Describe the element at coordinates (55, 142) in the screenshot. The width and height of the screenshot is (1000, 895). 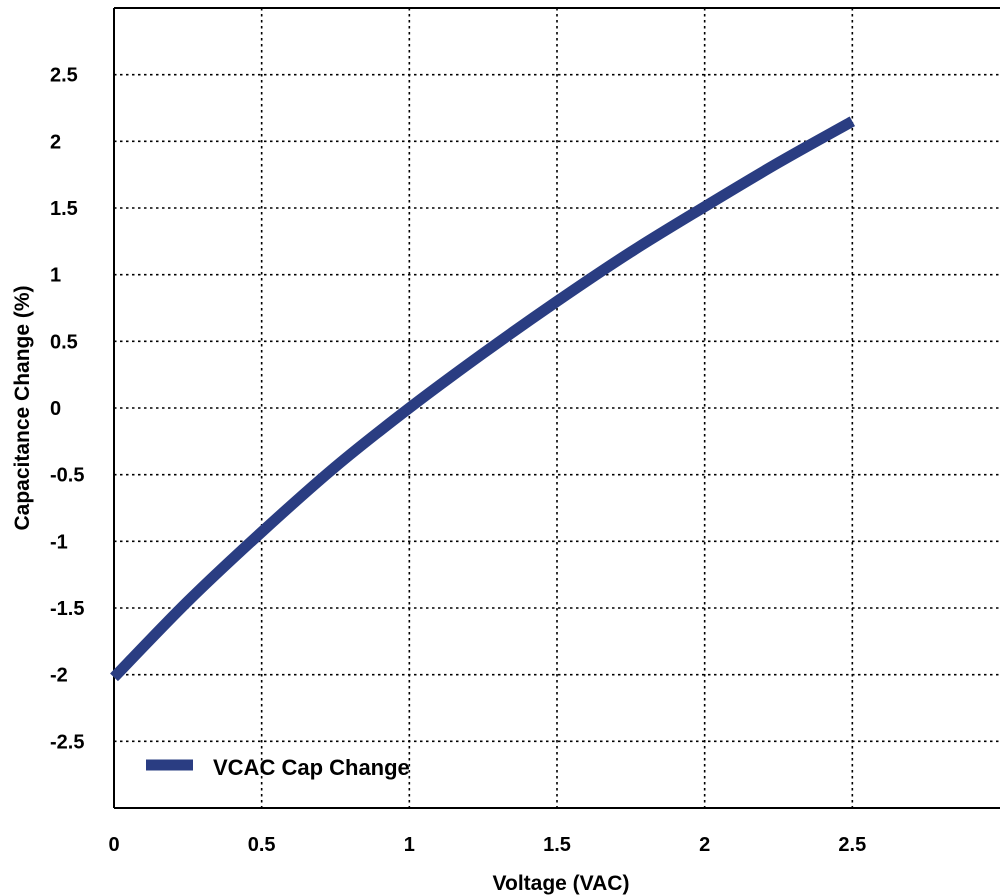
I see `y-tick-label: 2` at that location.